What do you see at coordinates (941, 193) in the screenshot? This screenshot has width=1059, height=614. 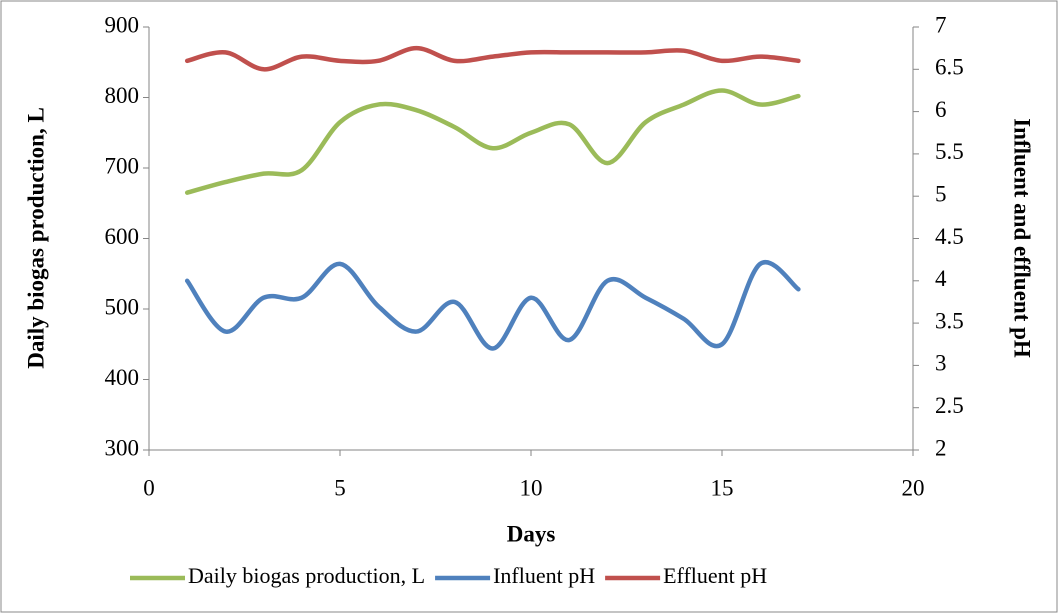 I see `y2-tick-label: 5` at bounding box center [941, 193].